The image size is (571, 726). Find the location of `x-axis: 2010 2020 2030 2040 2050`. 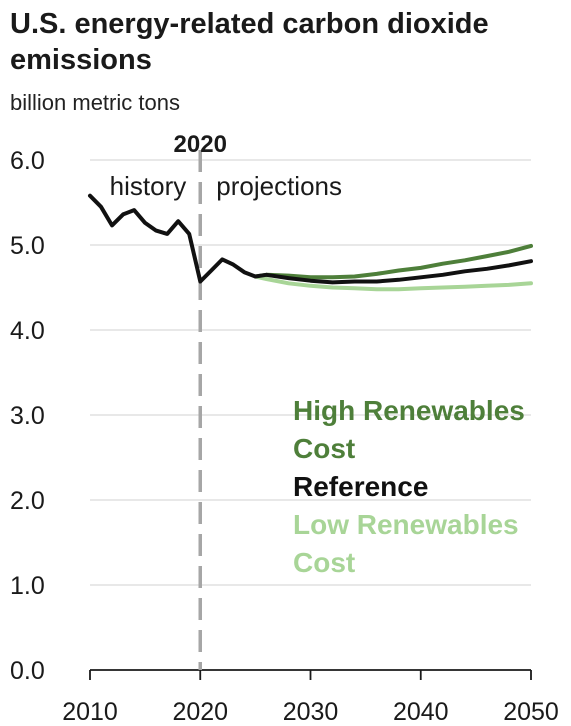

x-axis: 2010 2020 2030 2040 2050 is located at coordinates (310, 697).